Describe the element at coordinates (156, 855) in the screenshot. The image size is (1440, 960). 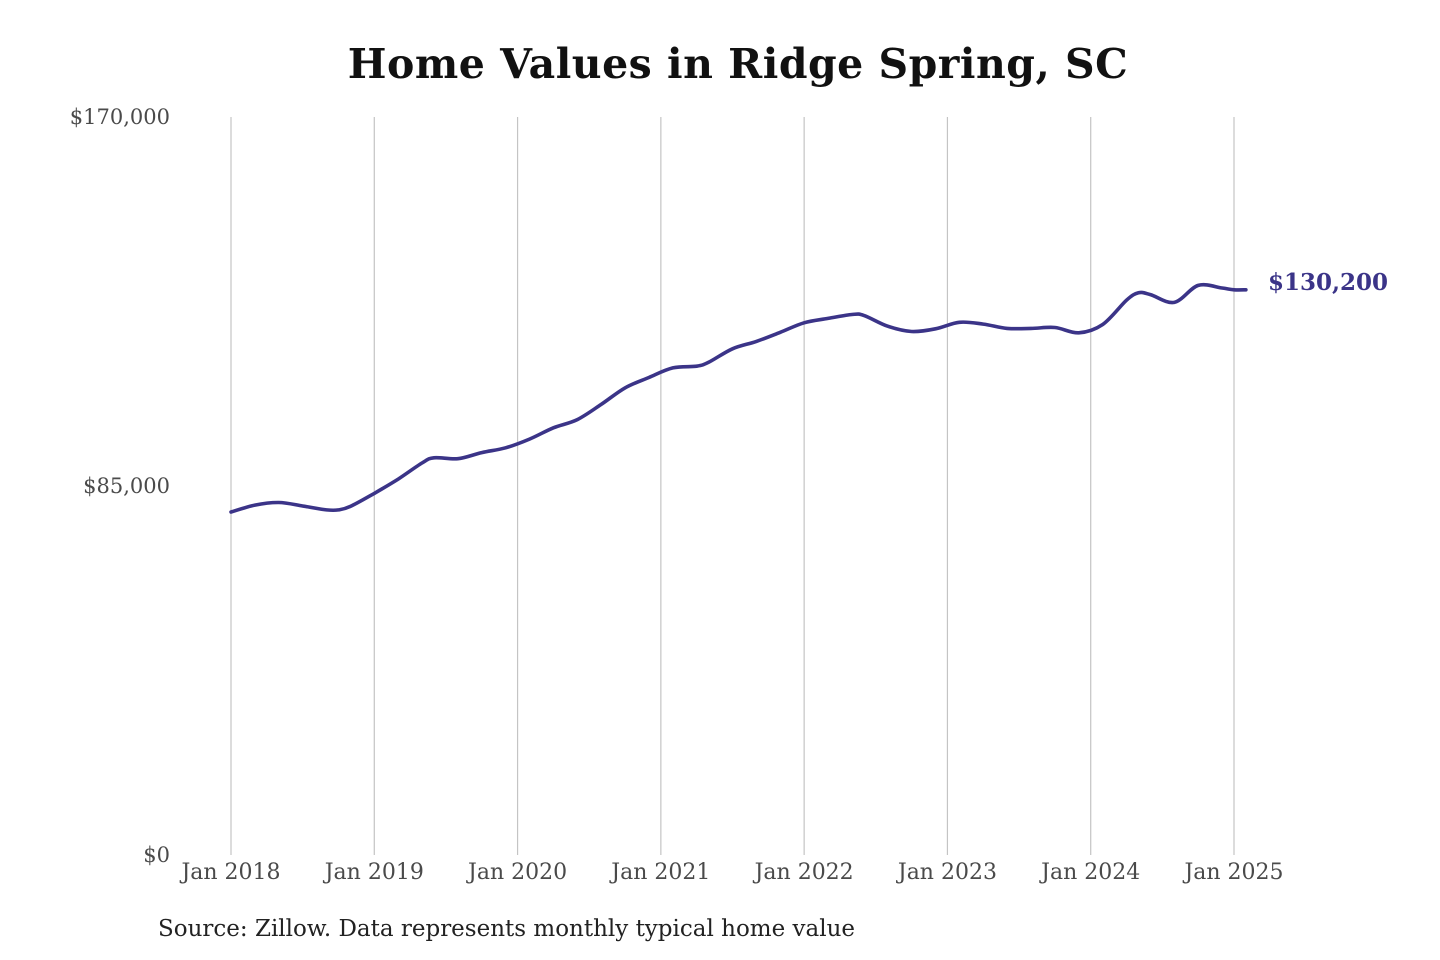
I see `y-tick-label: $0` at that location.